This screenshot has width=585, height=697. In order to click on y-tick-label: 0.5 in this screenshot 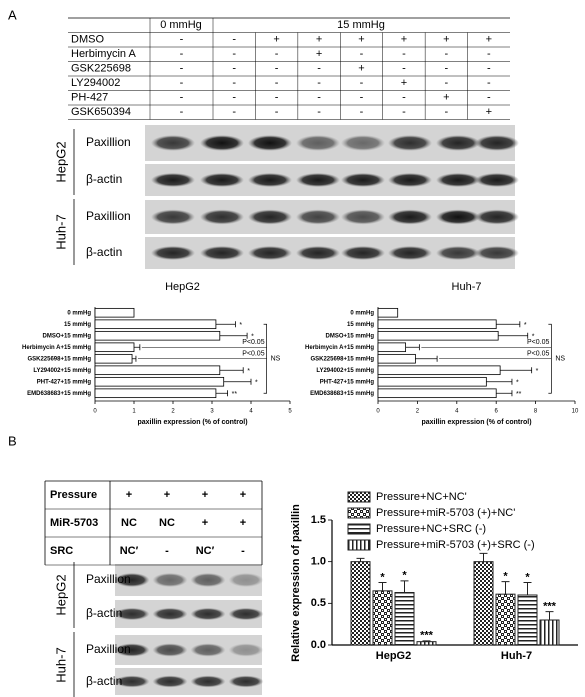, I will do `click(318, 603)`.